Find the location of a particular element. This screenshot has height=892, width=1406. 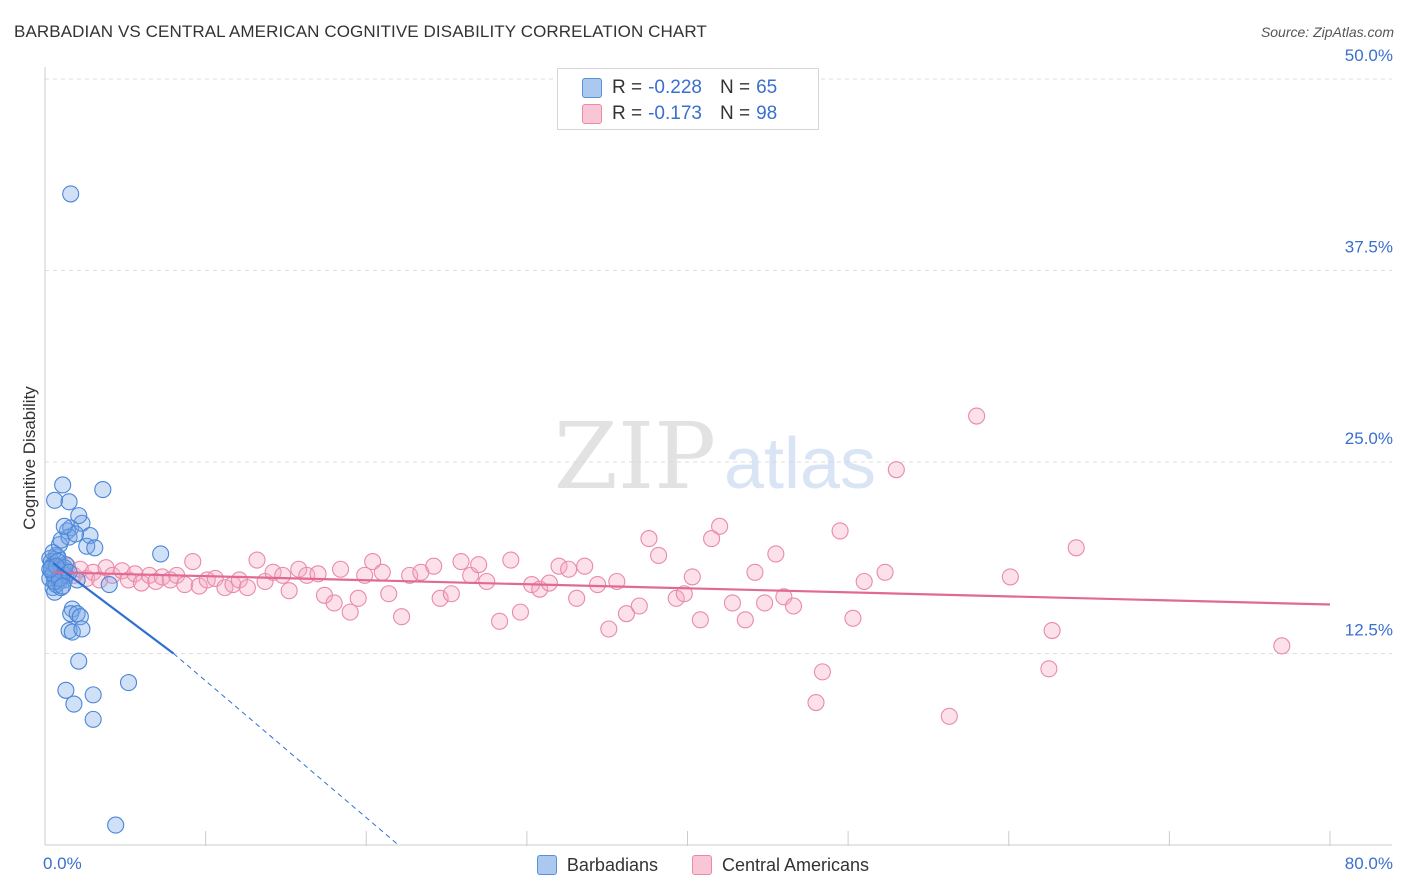

legend-item-central-americans: Central Americans is located at coordinates (780, 865).